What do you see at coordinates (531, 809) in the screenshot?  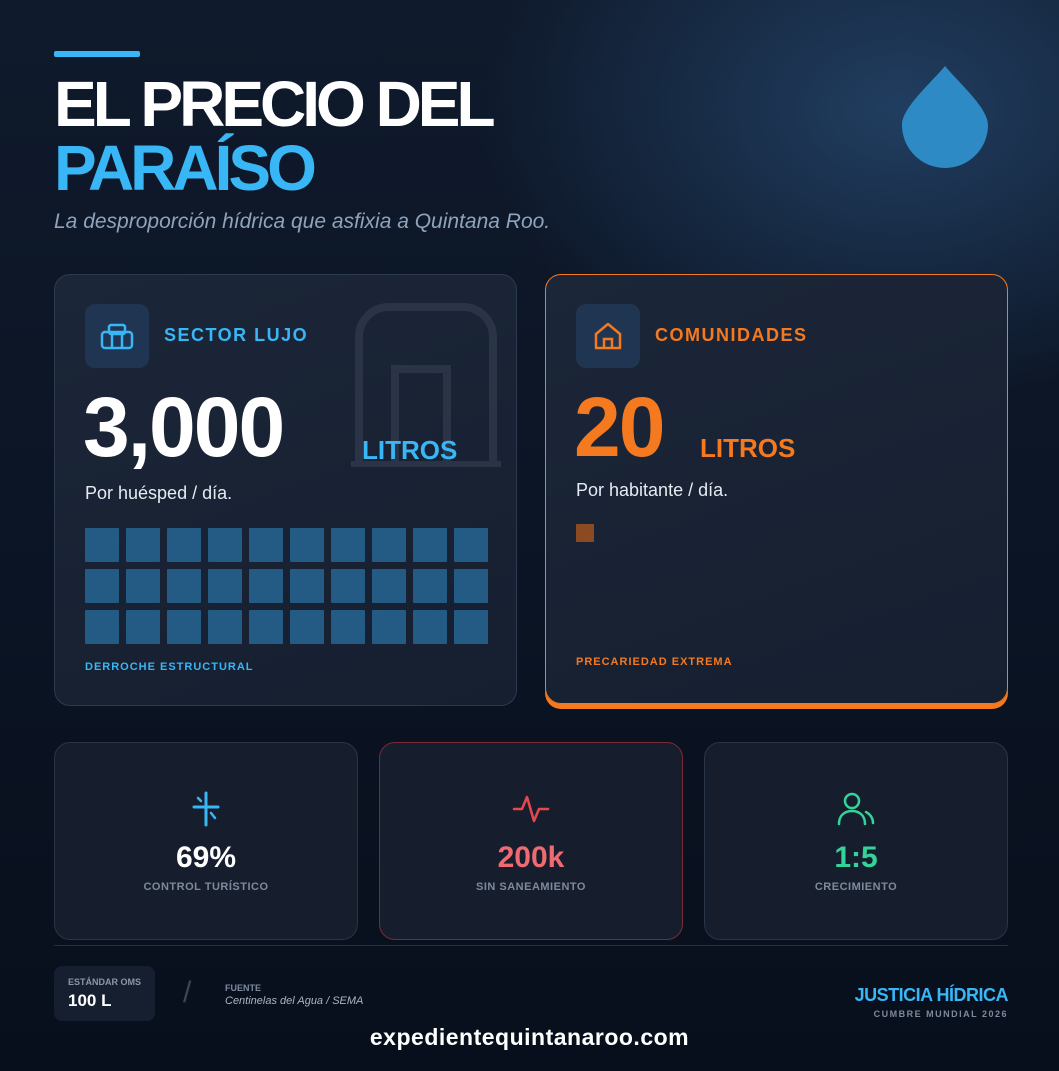 I see `pulse-icon` at bounding box center [531, 809].